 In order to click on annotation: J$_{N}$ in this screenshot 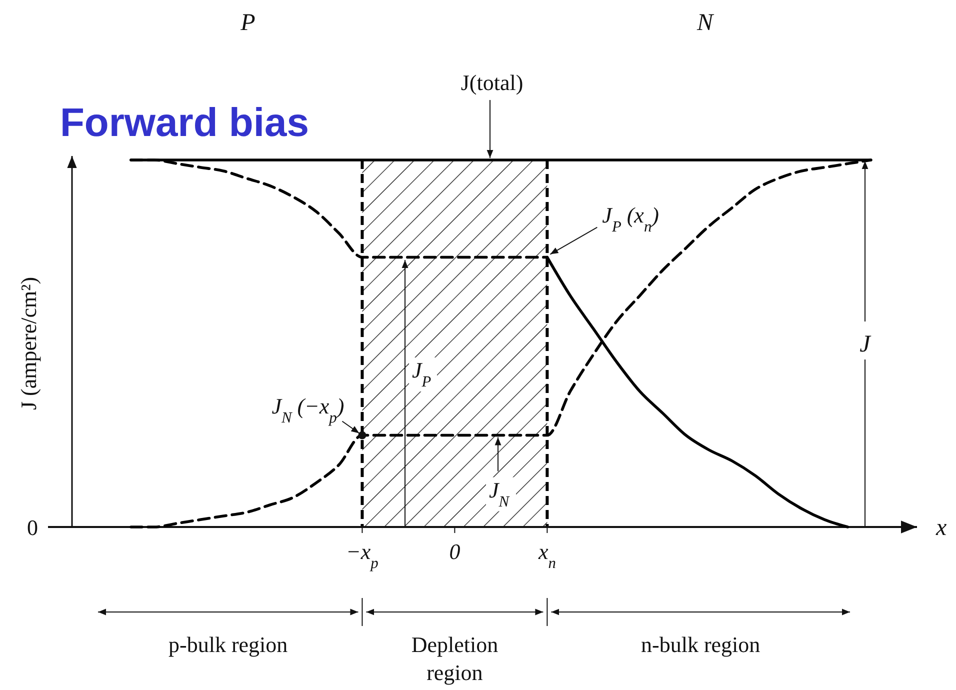, I will do `click(499, 493)`.